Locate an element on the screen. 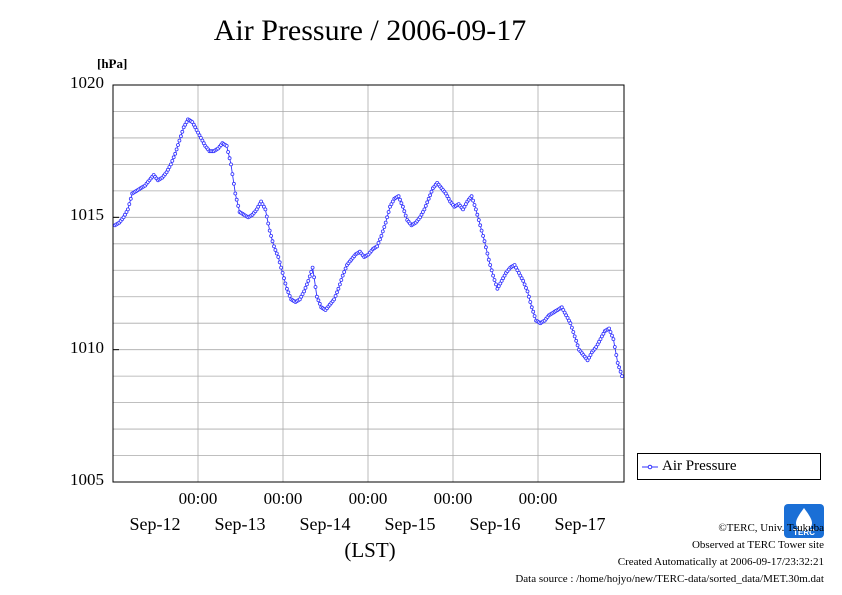  footer-copyright: ©TERC, Univ. Tsukuba is located at coordinates (771, 528).